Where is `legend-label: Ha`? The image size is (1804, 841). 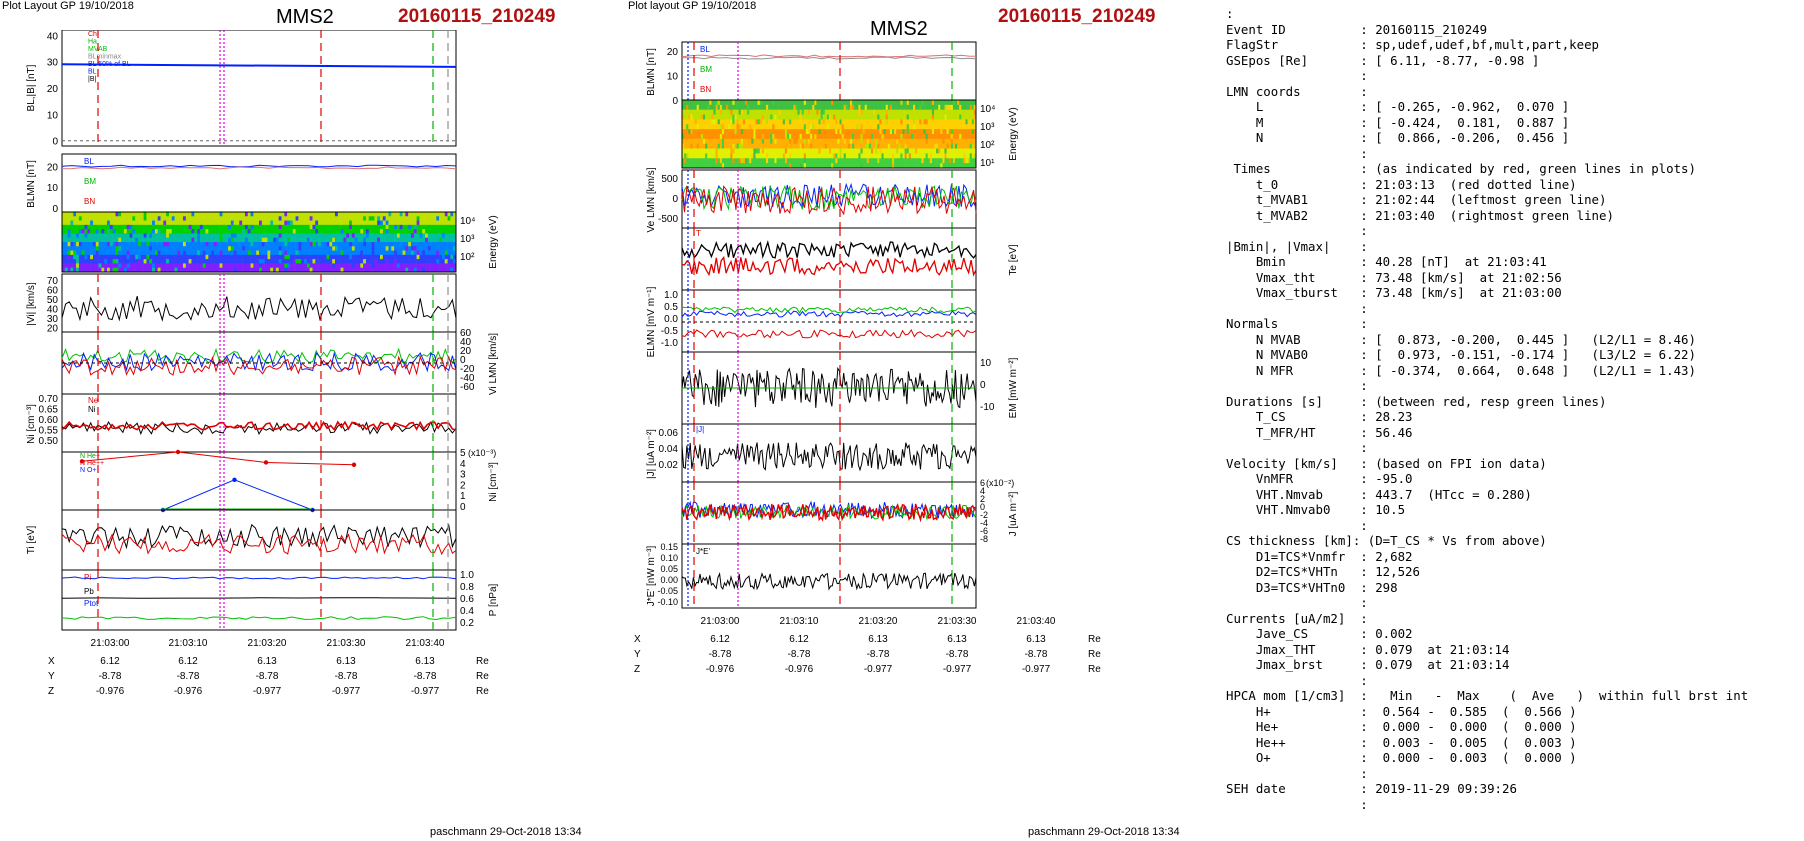 legend-label: Ha is located at coordinates (92, 42).